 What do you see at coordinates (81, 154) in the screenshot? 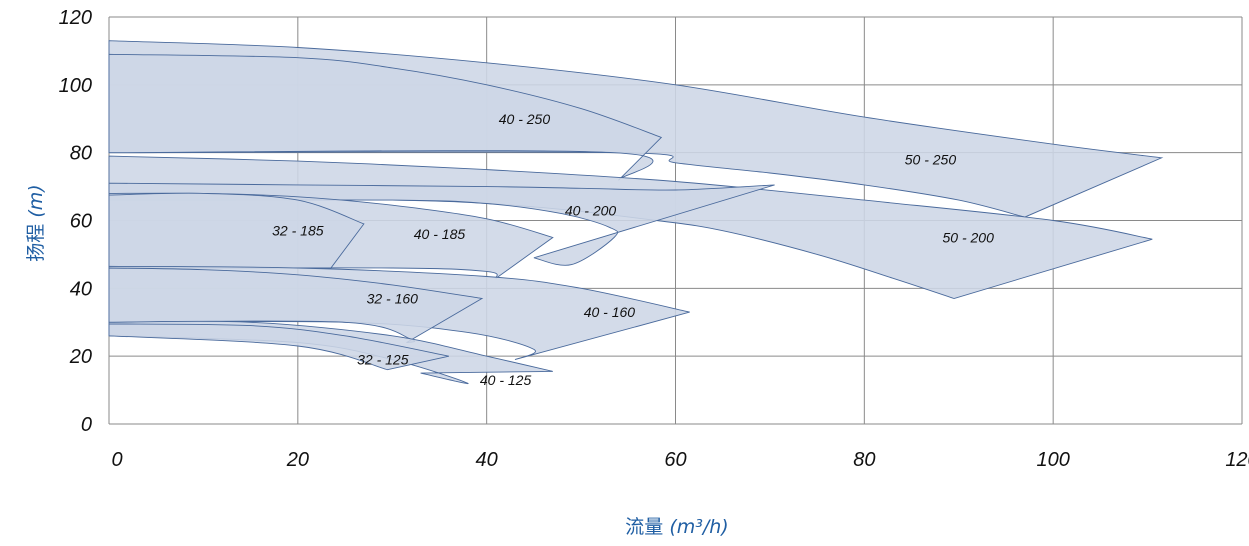
I see `y-tick-label-80: 80` at bounding box center [81, 154].